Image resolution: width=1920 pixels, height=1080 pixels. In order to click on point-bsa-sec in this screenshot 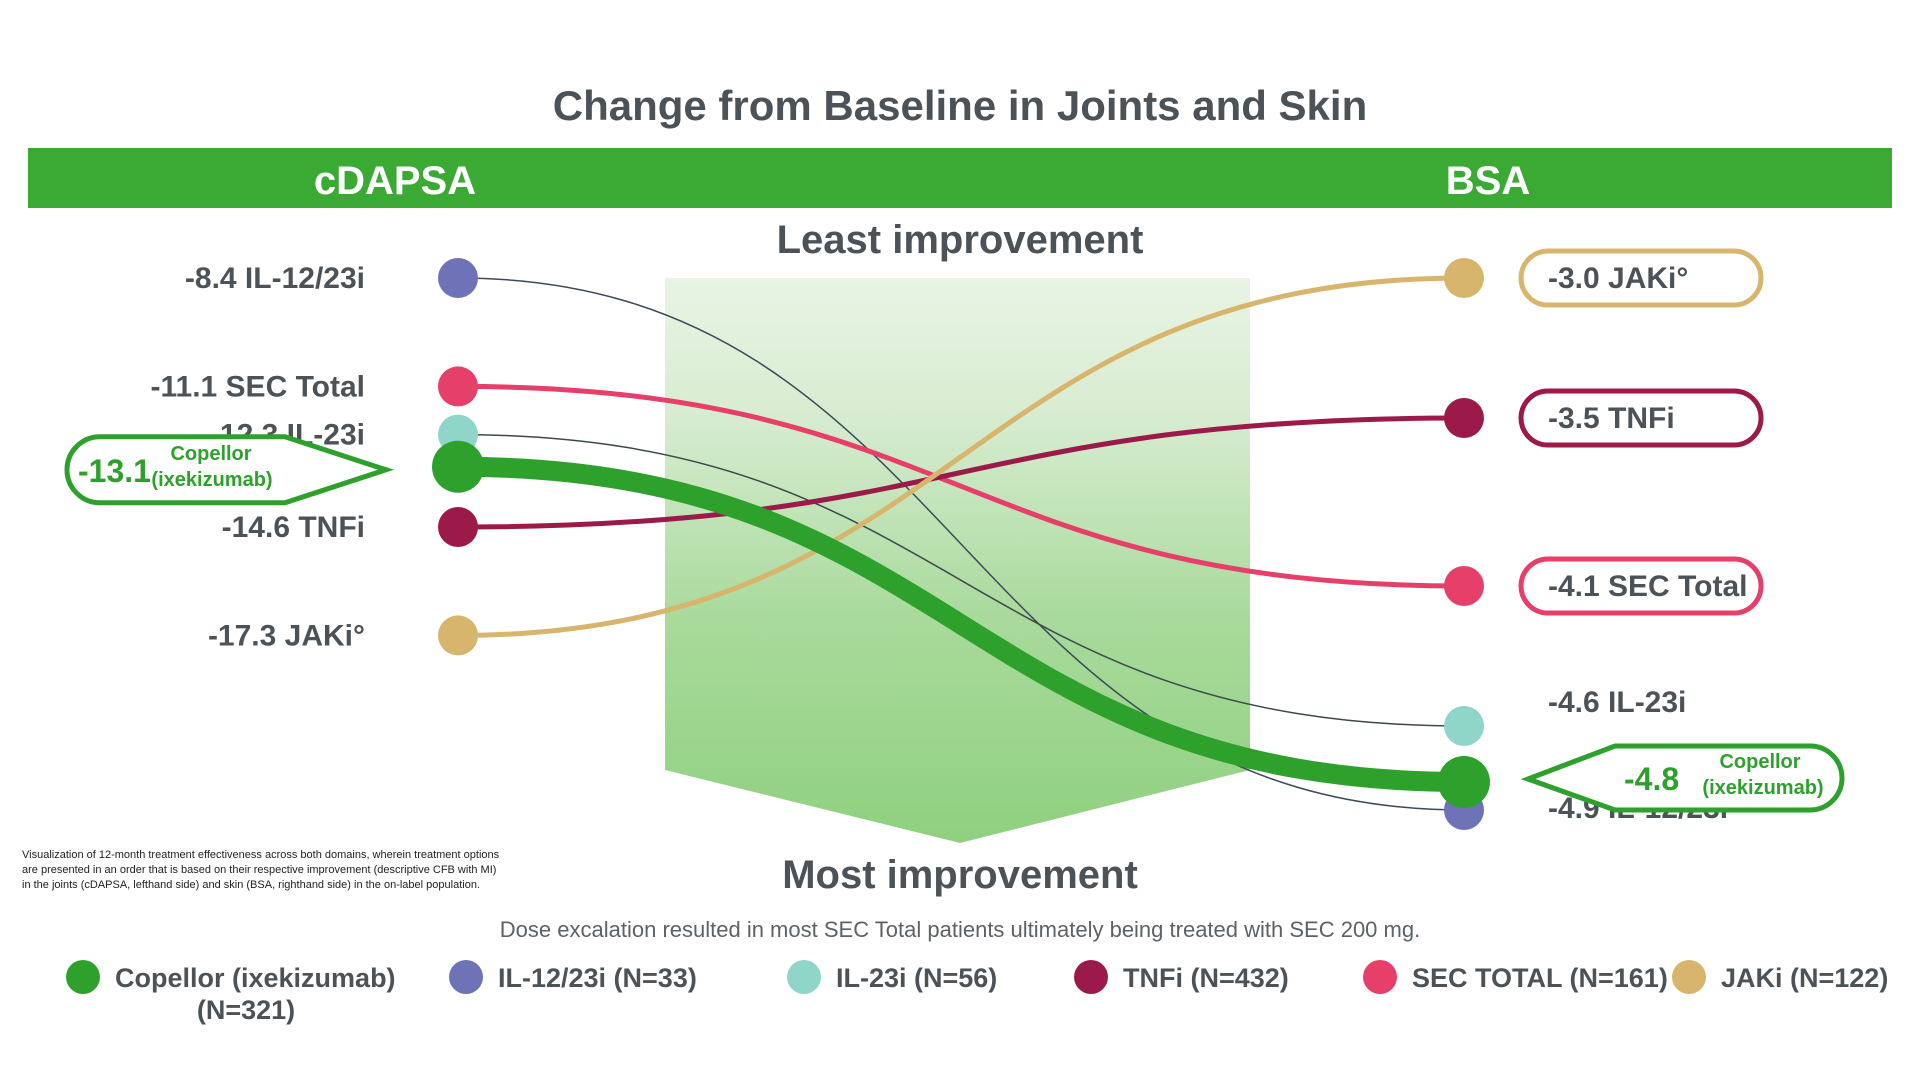, I will do `click(1464, 586)`.